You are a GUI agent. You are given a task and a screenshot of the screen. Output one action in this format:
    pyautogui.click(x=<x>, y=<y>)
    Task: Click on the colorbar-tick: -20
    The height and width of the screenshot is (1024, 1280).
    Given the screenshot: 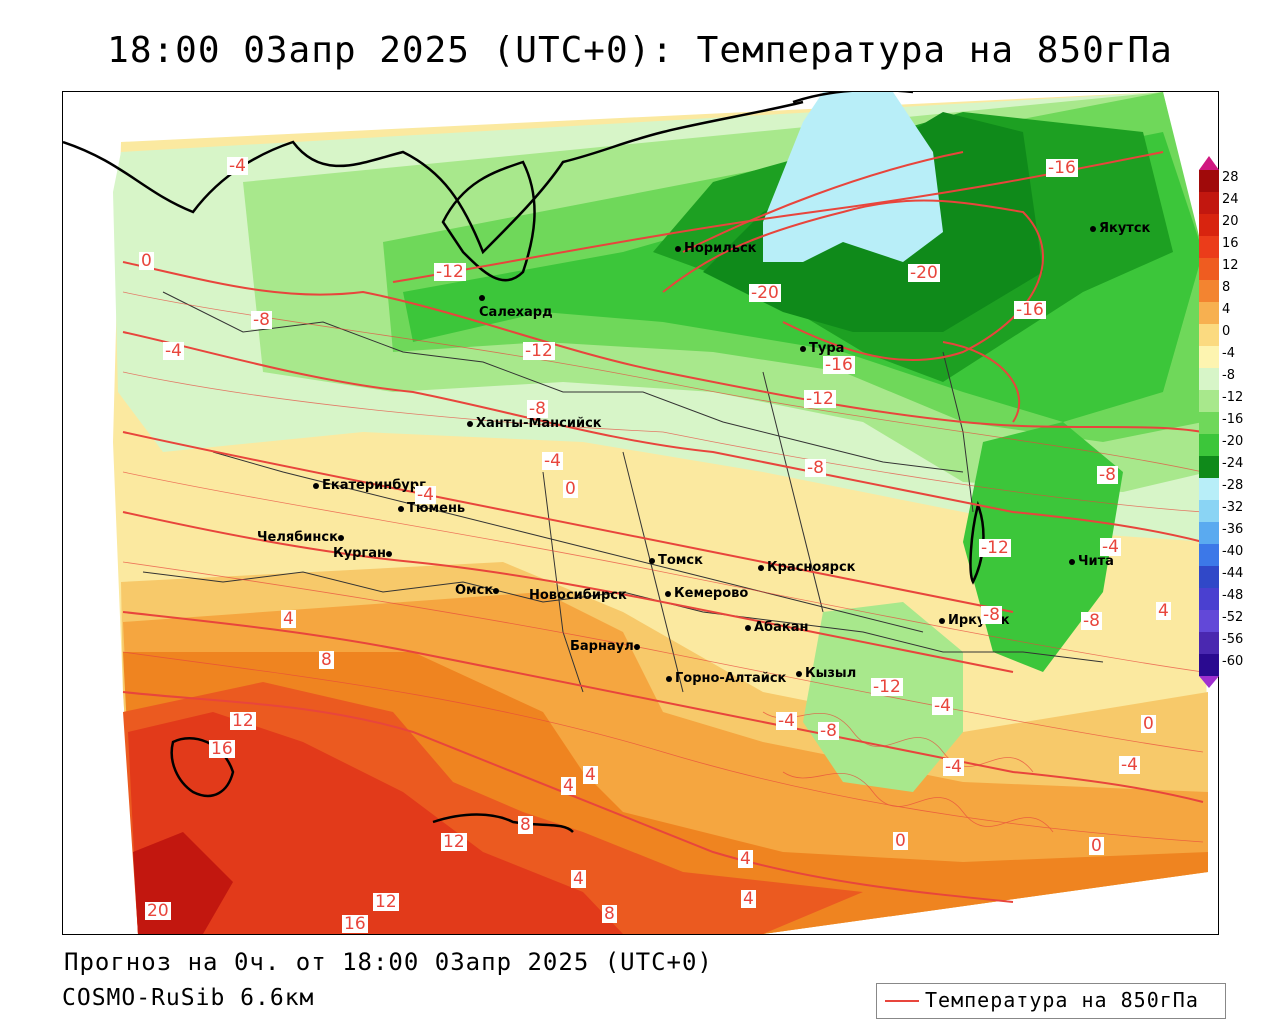 What is the action you would take?
    pyautogui.click(x=1233, y=441)
    